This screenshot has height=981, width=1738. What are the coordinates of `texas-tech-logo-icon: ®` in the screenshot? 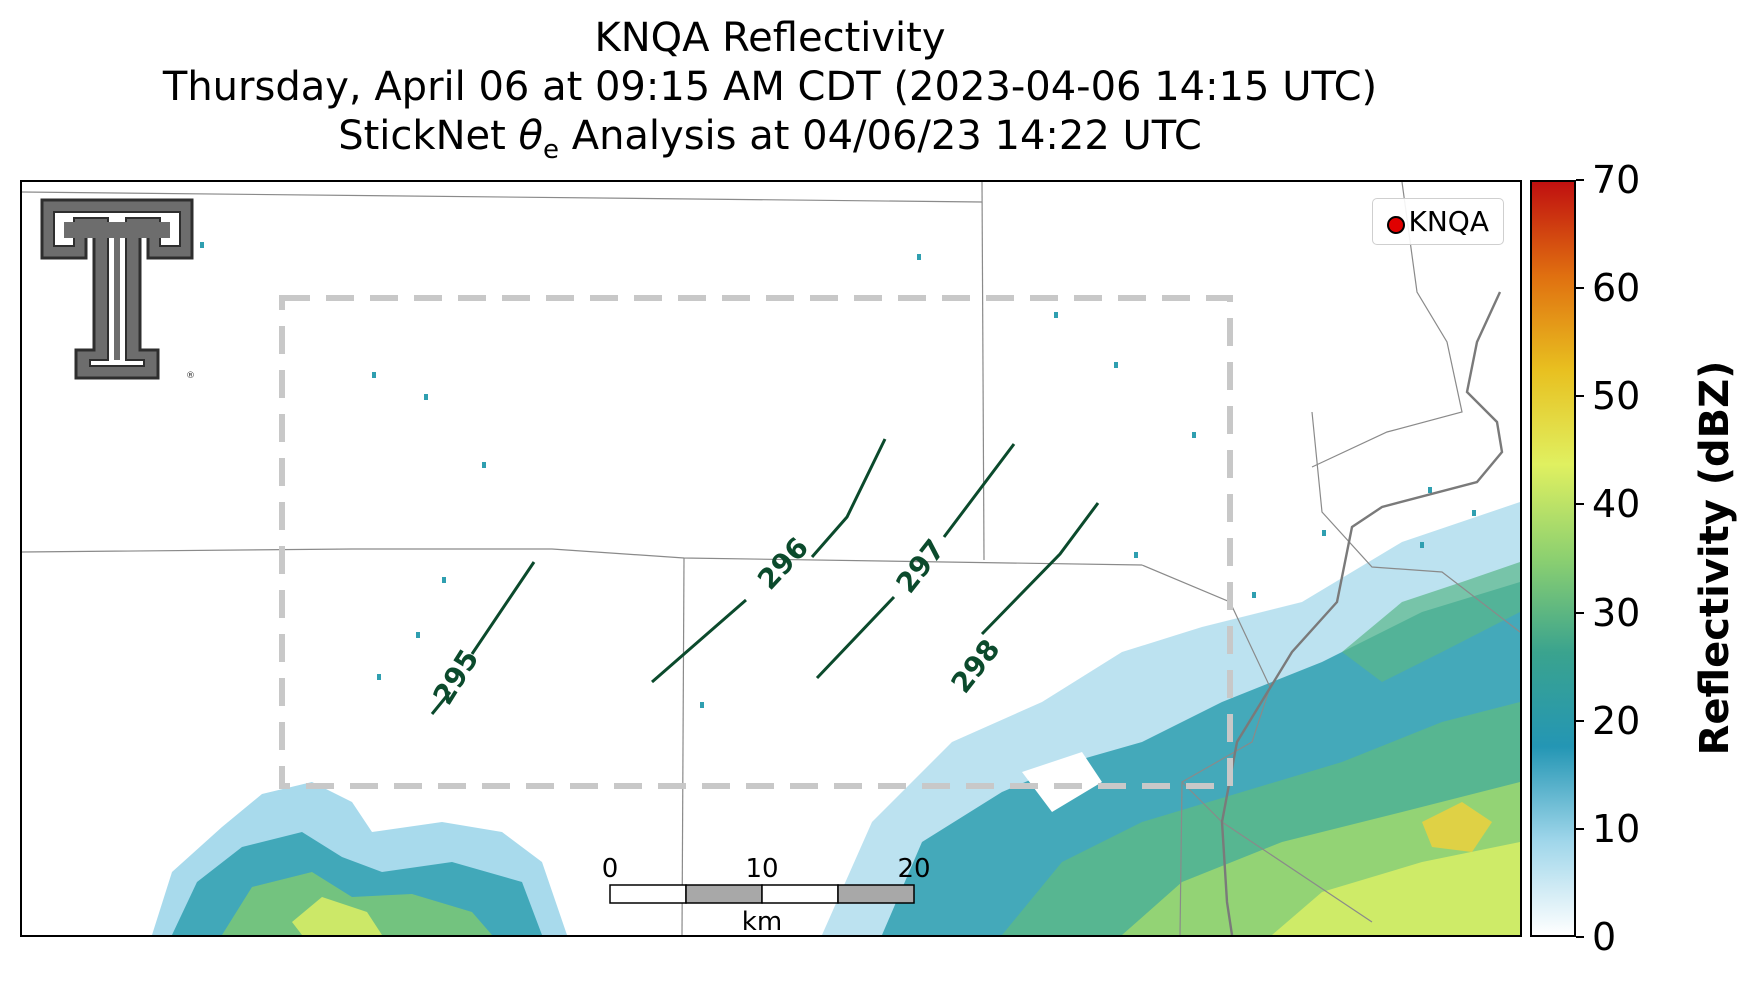 It's located at (117, 289).